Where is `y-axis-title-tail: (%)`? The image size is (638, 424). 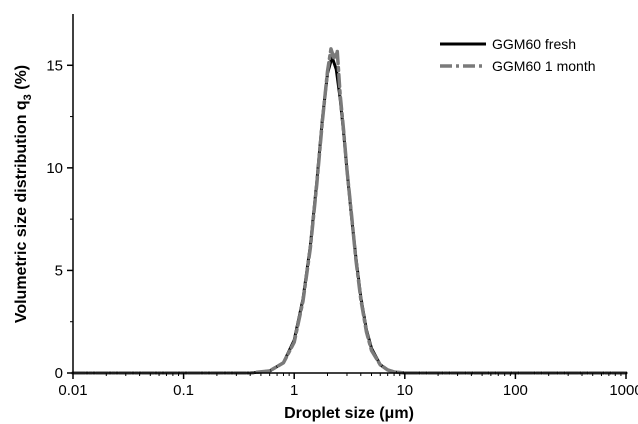 y-axis-title-tail: (%) is located at coordinates (21, 79).